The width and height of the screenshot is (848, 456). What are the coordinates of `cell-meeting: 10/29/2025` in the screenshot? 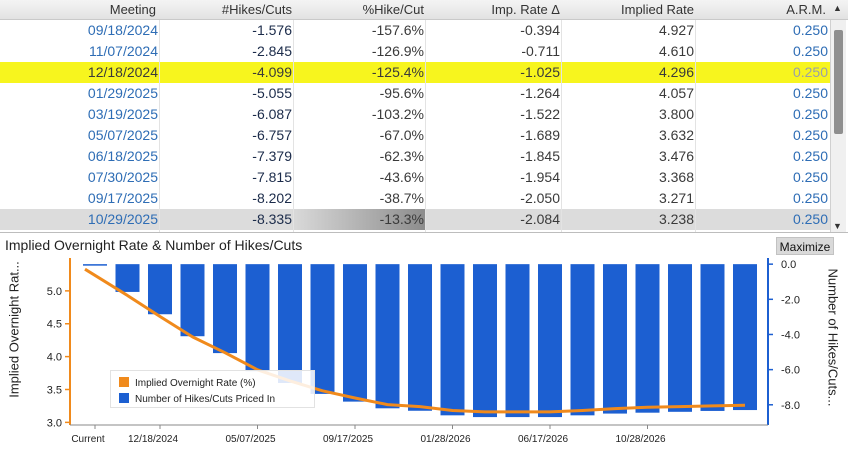 It's located at (122, 219).